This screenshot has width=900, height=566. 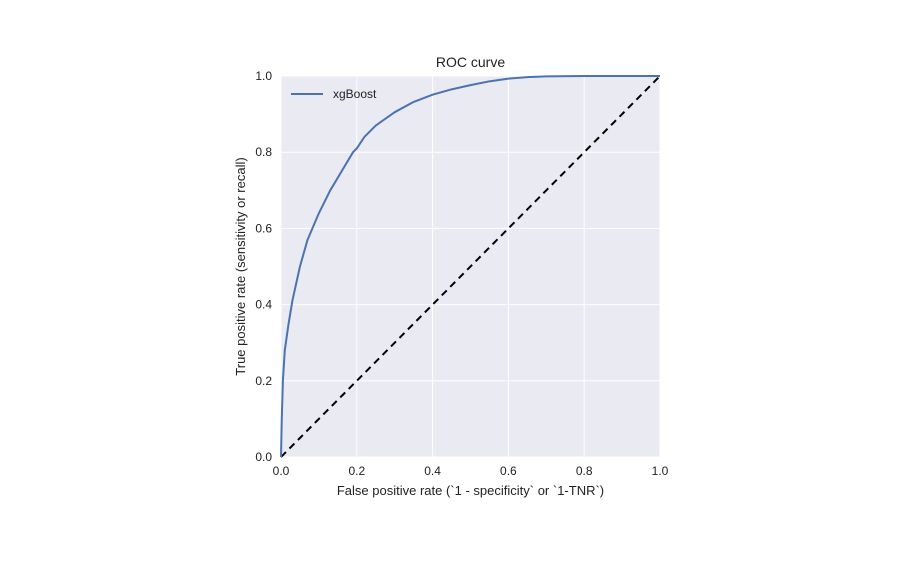 I want to click on y-tick-label: 0.8, so click(x=263, y=152).